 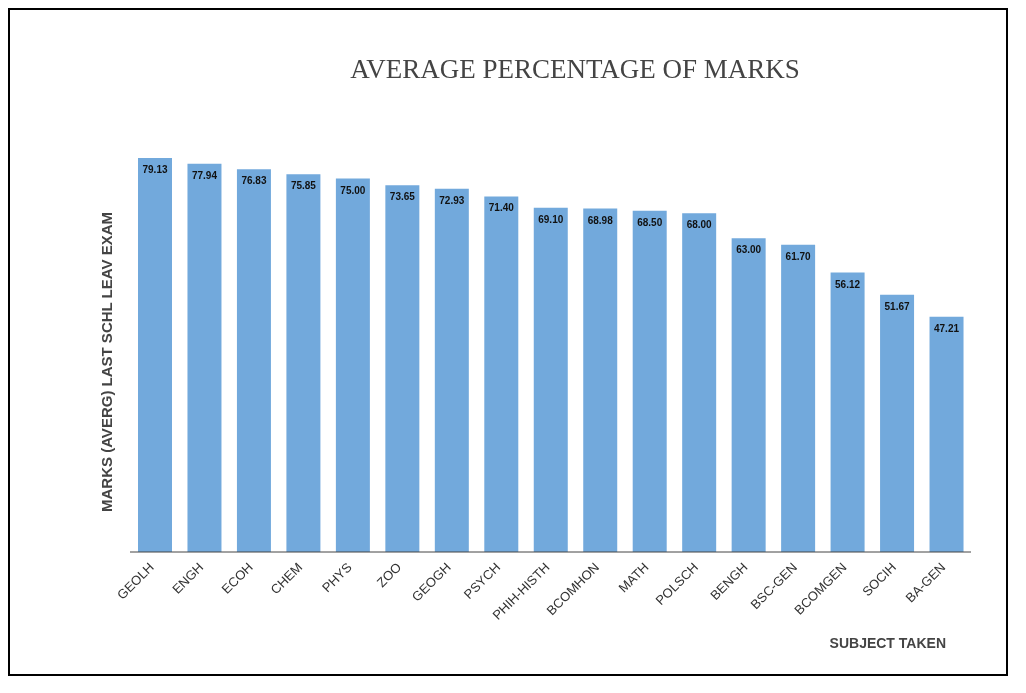 I want to click on data-label: 68.98, so click(x=600, y=220).